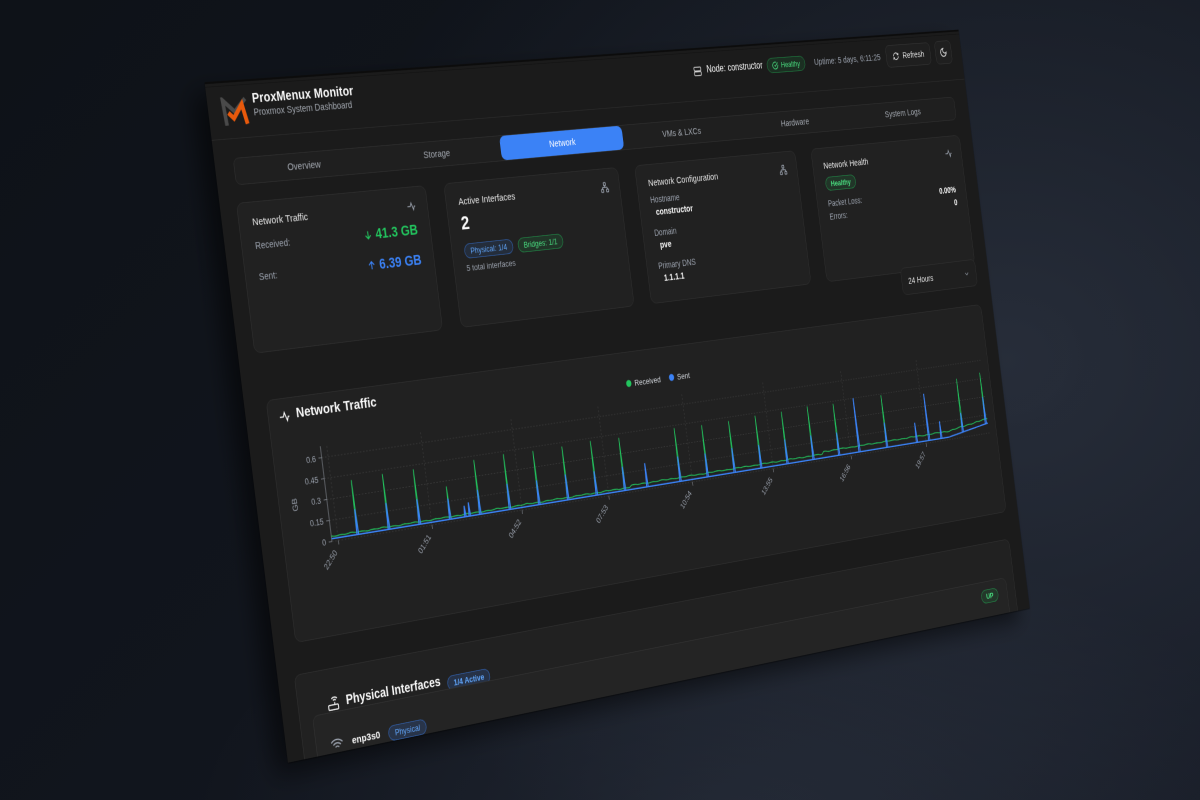 The height and width of the screenshot is (800, 1200). What do you see at coordinates (920, 460) in the screenshot?
I see `svg-text: 19:57` at bounding box center [920, 460].